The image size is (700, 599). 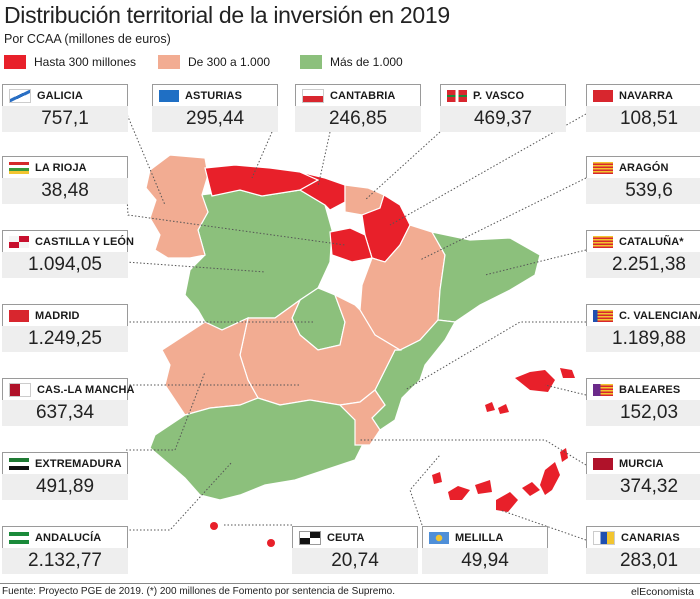 I want to click on clm-value: 637,34, so click(x=65, y=413).